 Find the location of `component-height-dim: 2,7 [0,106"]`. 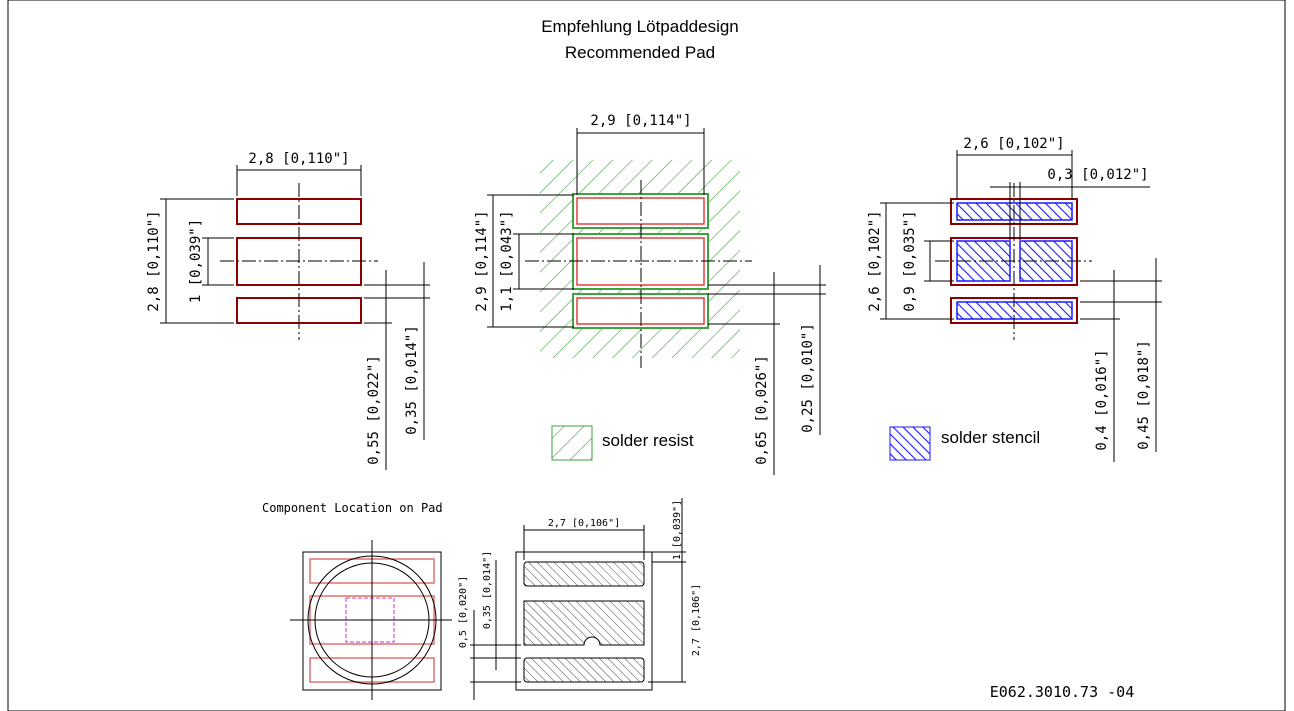

component-height-dim: 2,7 [0,106"] is located at coordinates (696, 620).